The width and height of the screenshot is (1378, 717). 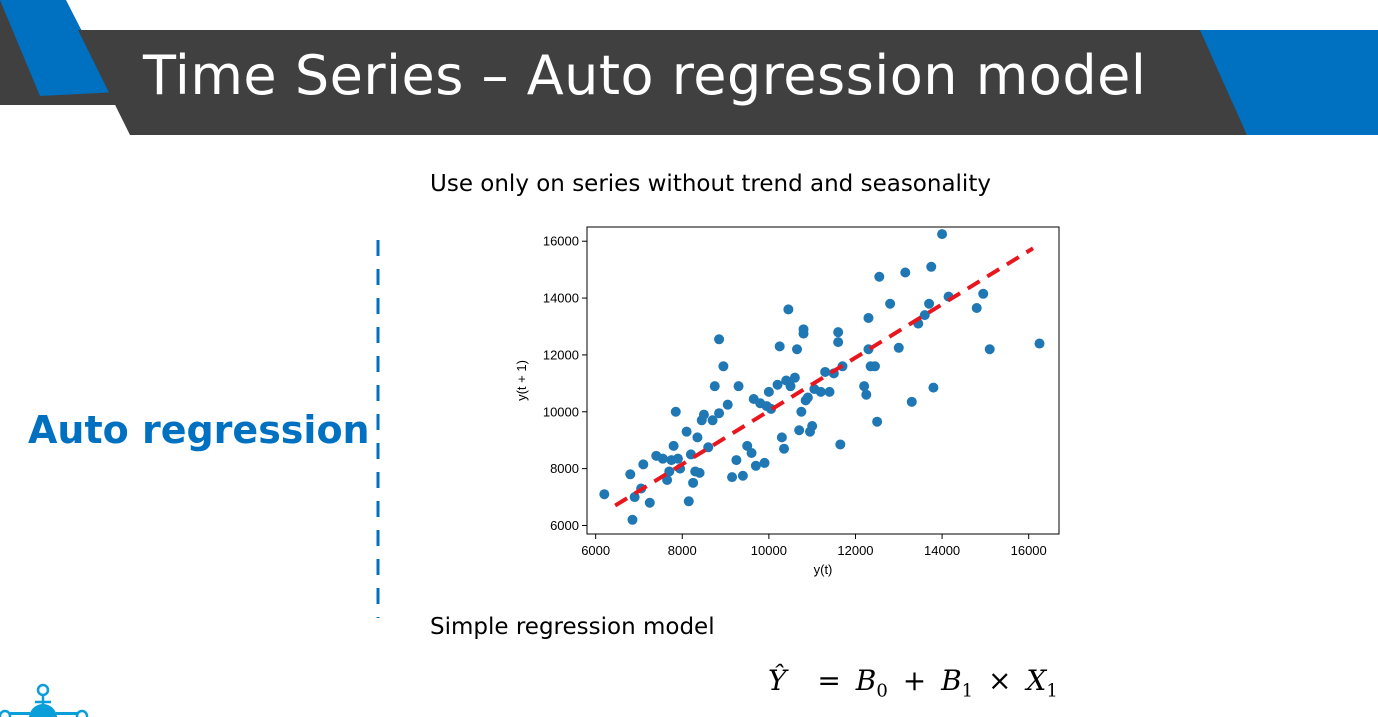 I want to click on banner-blue-end, so click(x=1289, y=82).